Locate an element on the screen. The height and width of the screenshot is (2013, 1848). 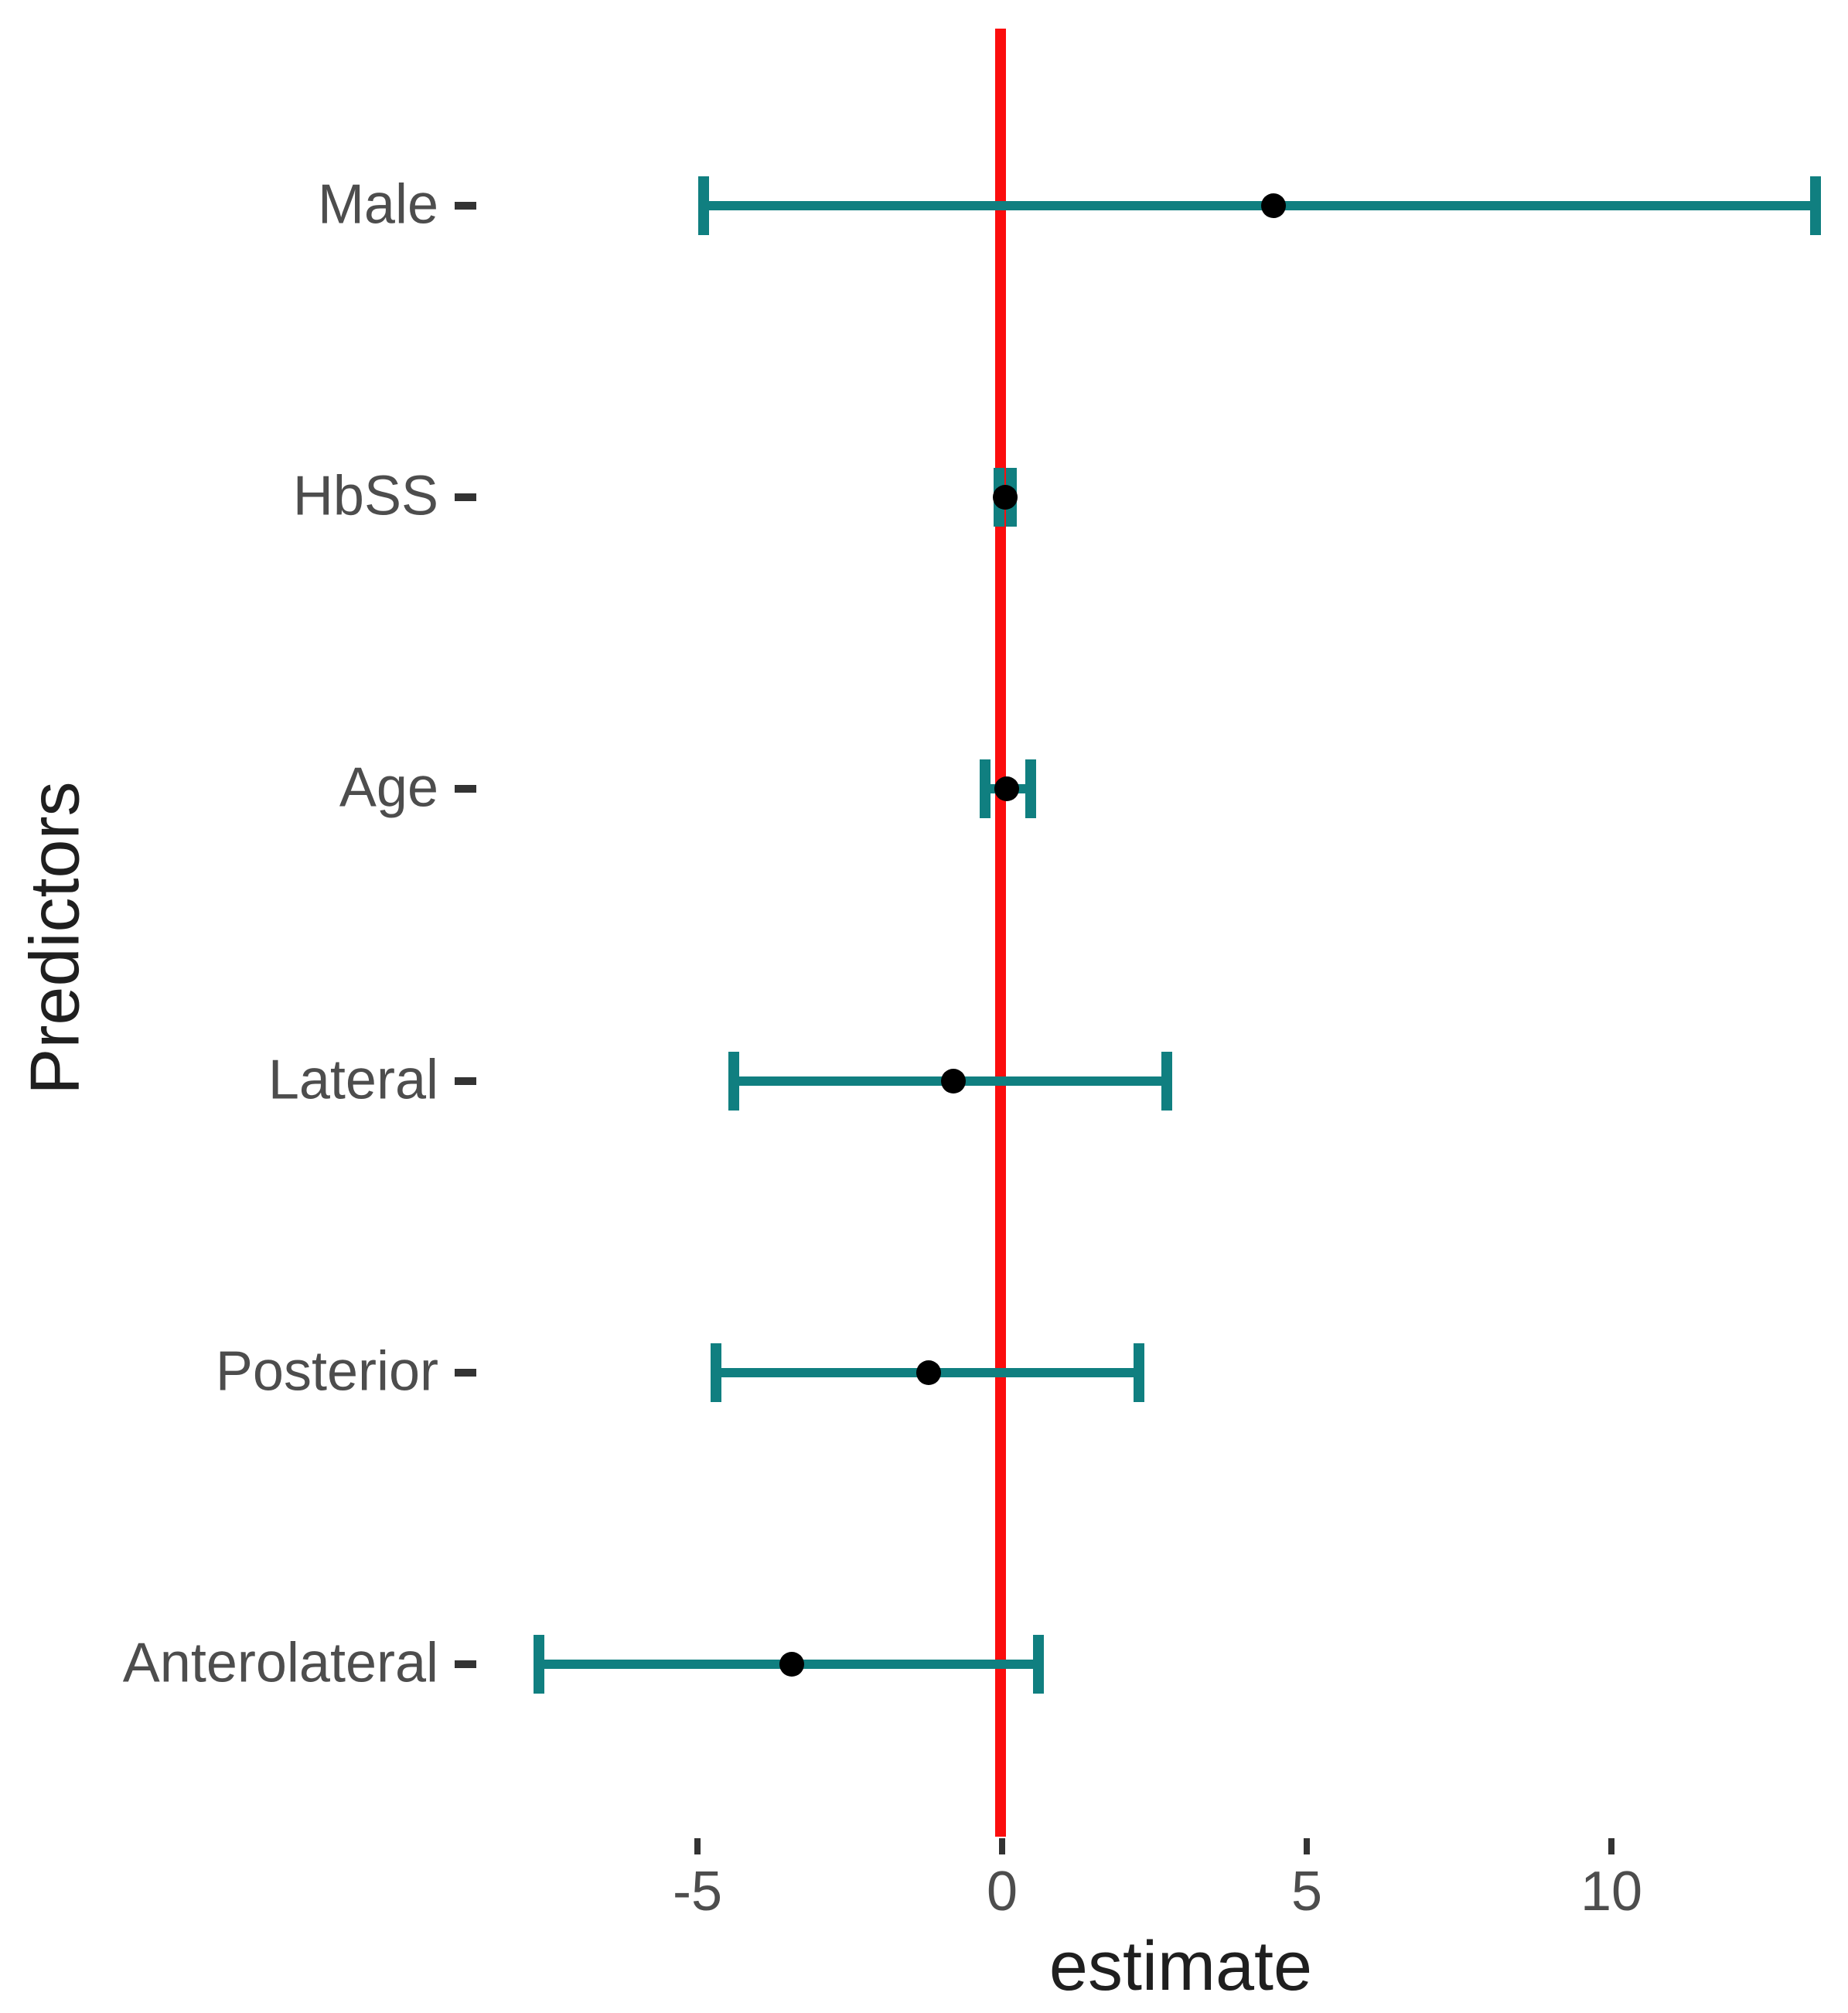
category-label-anterolateral: Anterolateral is located at coordinates (280, 1663).